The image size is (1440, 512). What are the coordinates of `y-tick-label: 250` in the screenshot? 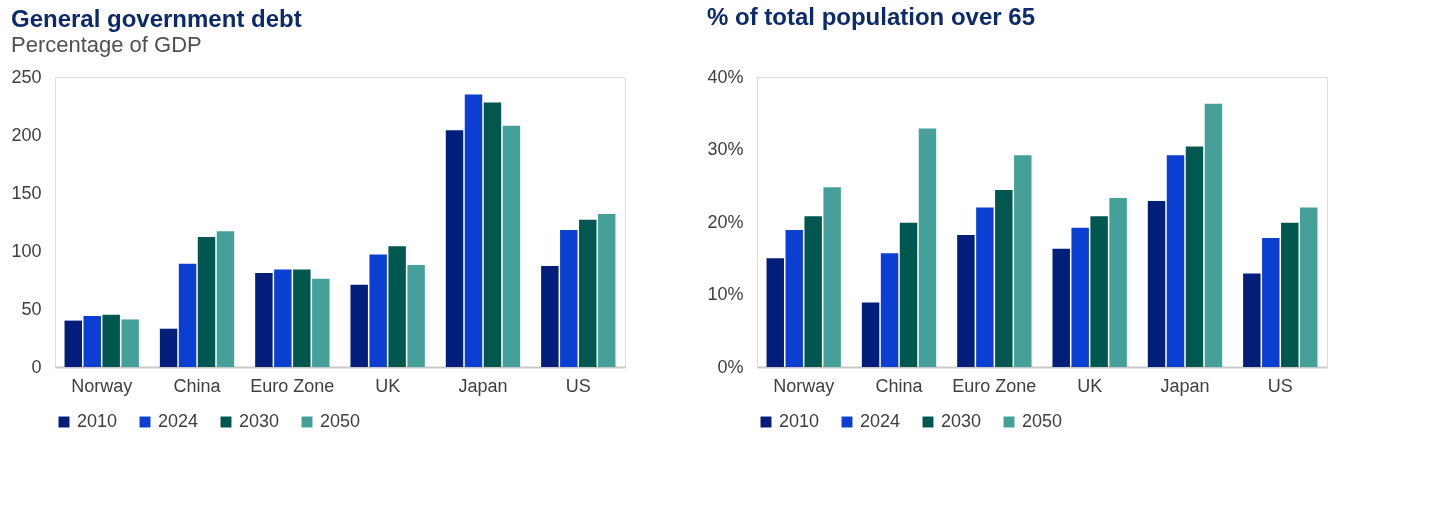 It's located at (26, 76).